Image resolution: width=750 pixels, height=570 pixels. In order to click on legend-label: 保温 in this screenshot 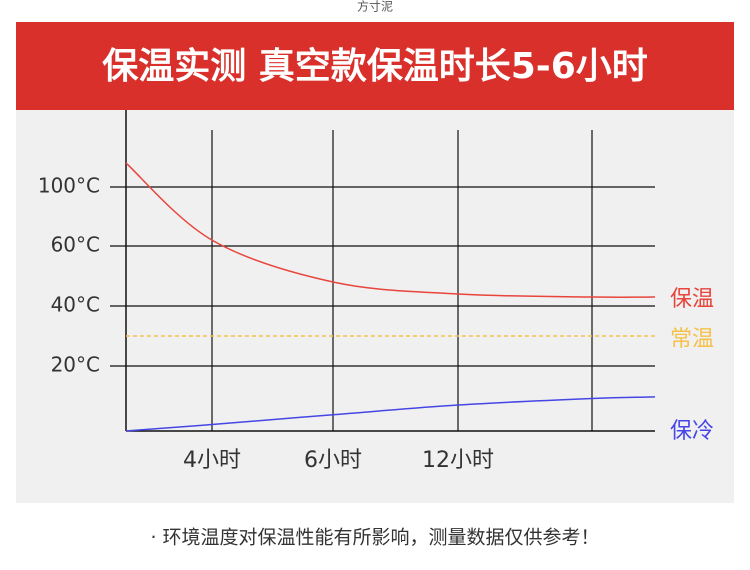, I will do `click(692, 299)`.